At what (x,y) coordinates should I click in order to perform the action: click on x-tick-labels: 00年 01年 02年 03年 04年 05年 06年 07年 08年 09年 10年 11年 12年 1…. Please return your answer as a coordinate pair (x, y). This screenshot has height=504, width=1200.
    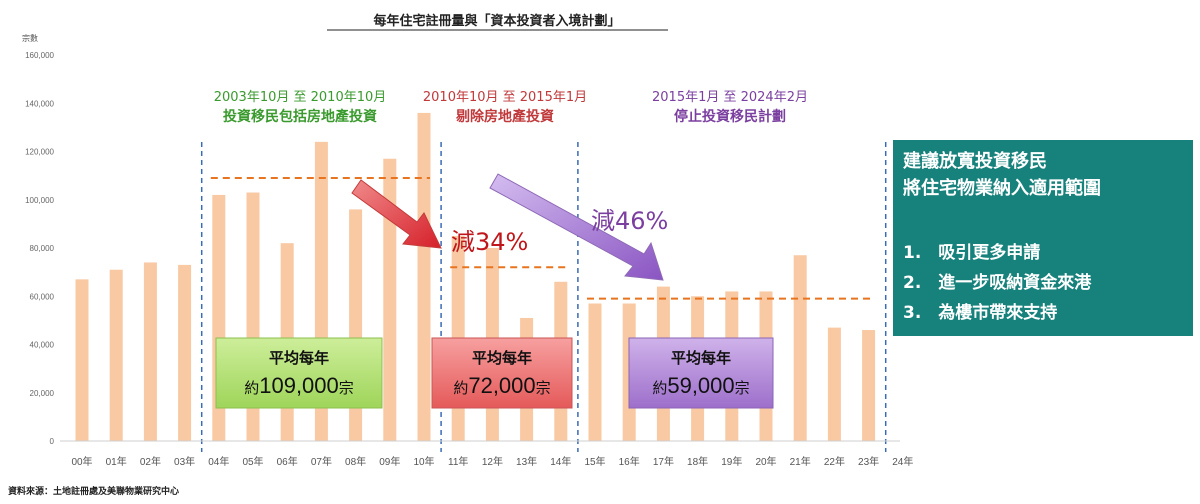
    Looking at the image, I should click on (492, 461).